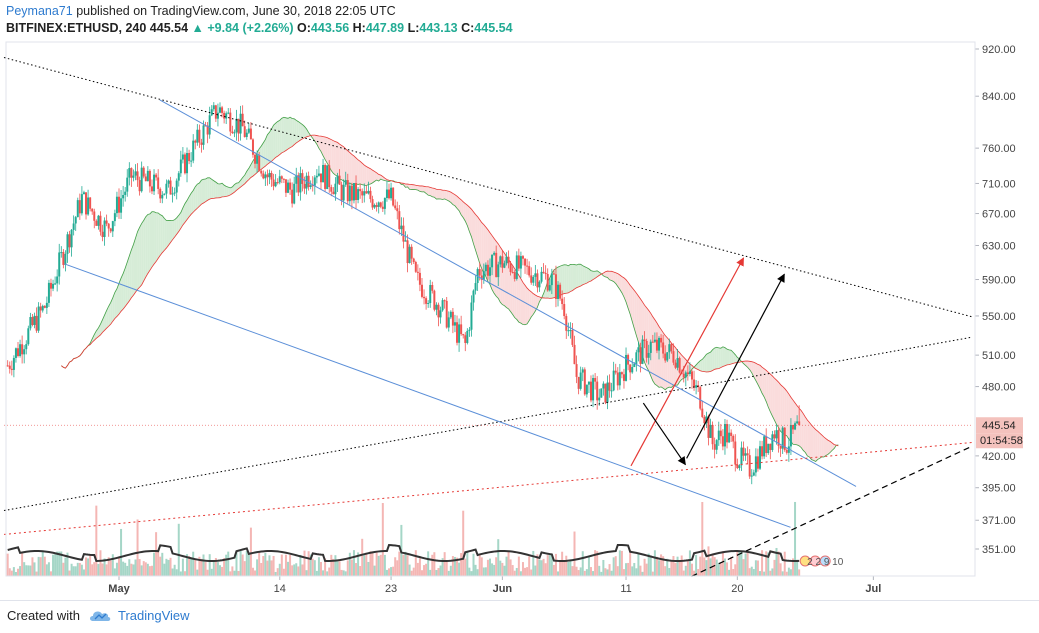 This screenshot has width=1039, height=633. I want to click on author-link: Peymana71, so click(39, 11).